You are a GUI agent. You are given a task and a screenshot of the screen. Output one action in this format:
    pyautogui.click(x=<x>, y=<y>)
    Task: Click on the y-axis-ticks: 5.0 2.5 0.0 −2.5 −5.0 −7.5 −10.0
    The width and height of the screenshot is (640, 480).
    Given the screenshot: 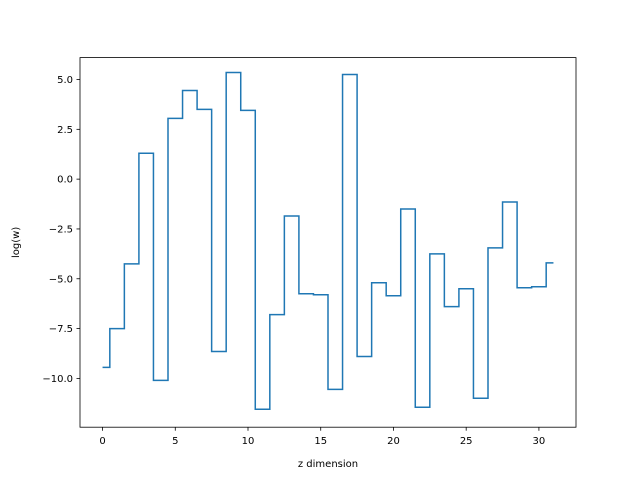 What is the action you would take?
    pyautogui.click(x=61, y=230)
    